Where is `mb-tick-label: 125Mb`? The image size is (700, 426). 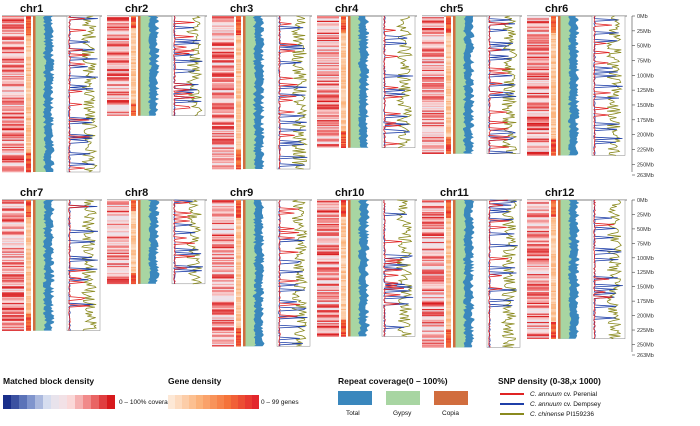 mb-tick-label: 125Mb is located at coordinates (645, 91).